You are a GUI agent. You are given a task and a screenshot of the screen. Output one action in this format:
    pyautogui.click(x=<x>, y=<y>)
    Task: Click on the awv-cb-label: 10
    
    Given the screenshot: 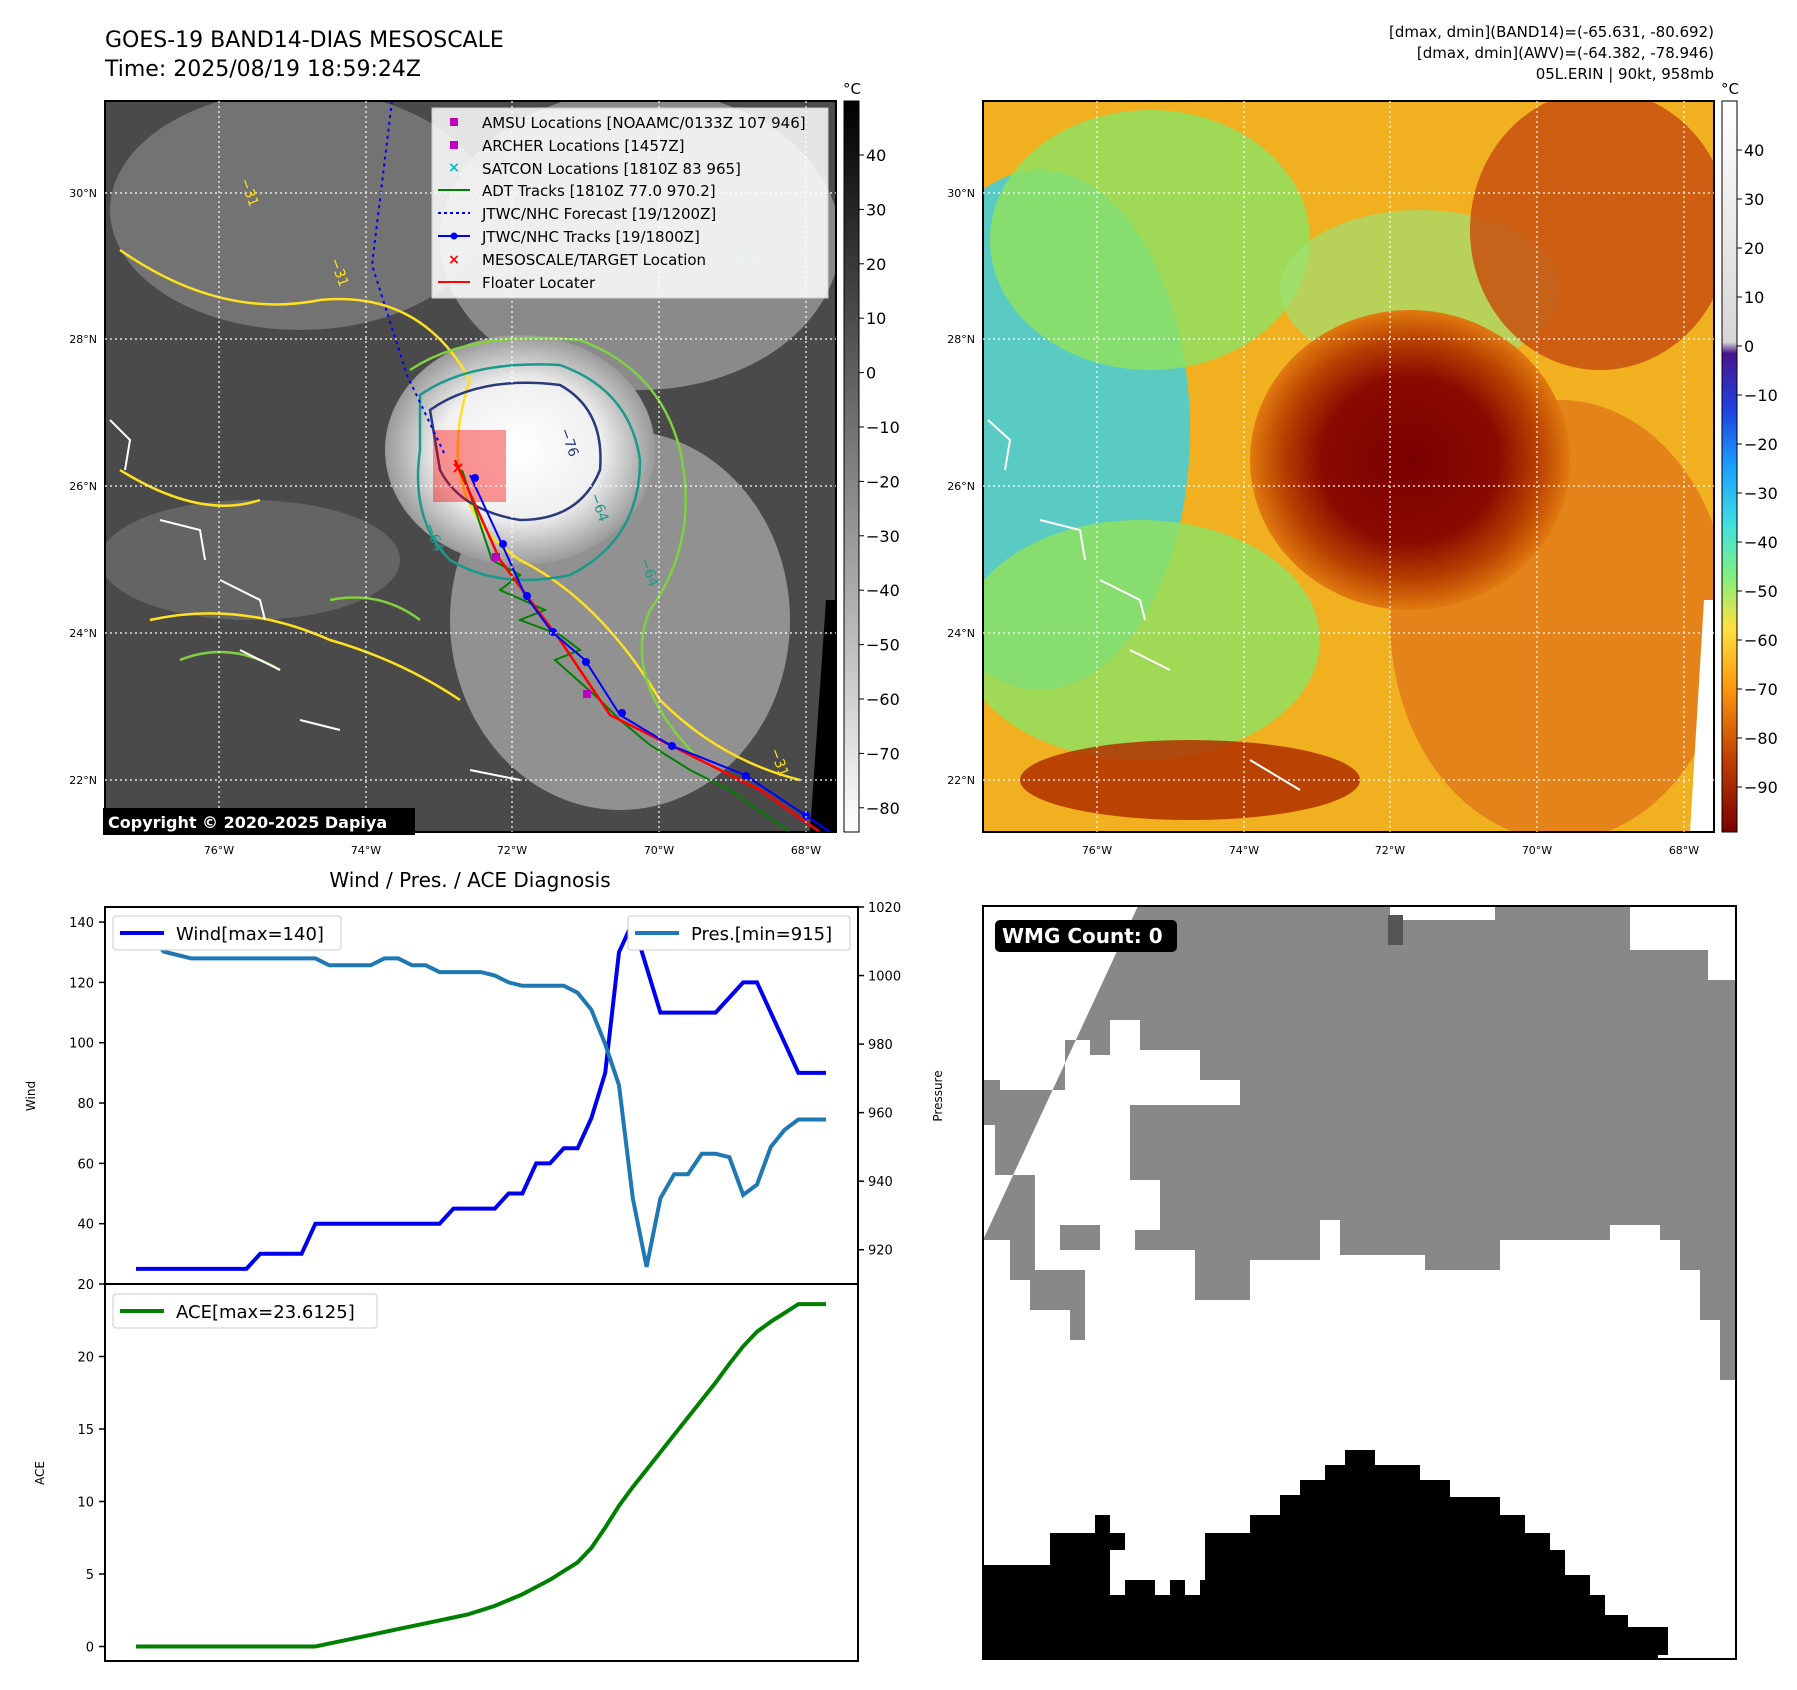 What is the action you would take?
    pyautogui.click(x=1754, y=297)
    